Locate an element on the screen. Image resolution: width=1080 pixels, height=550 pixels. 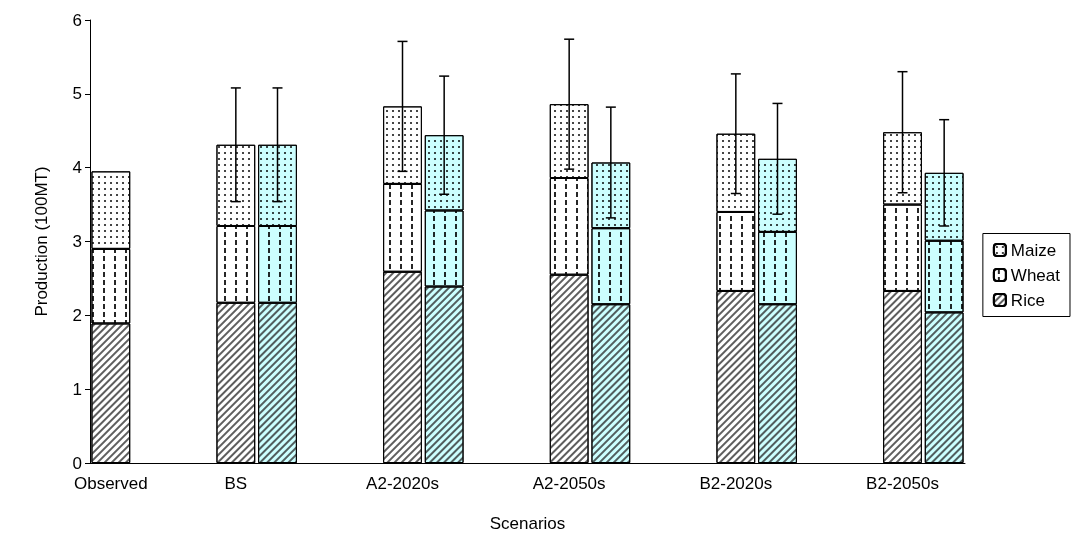
x-tick-label: A2-2020s is located at coordinates (402, 483).